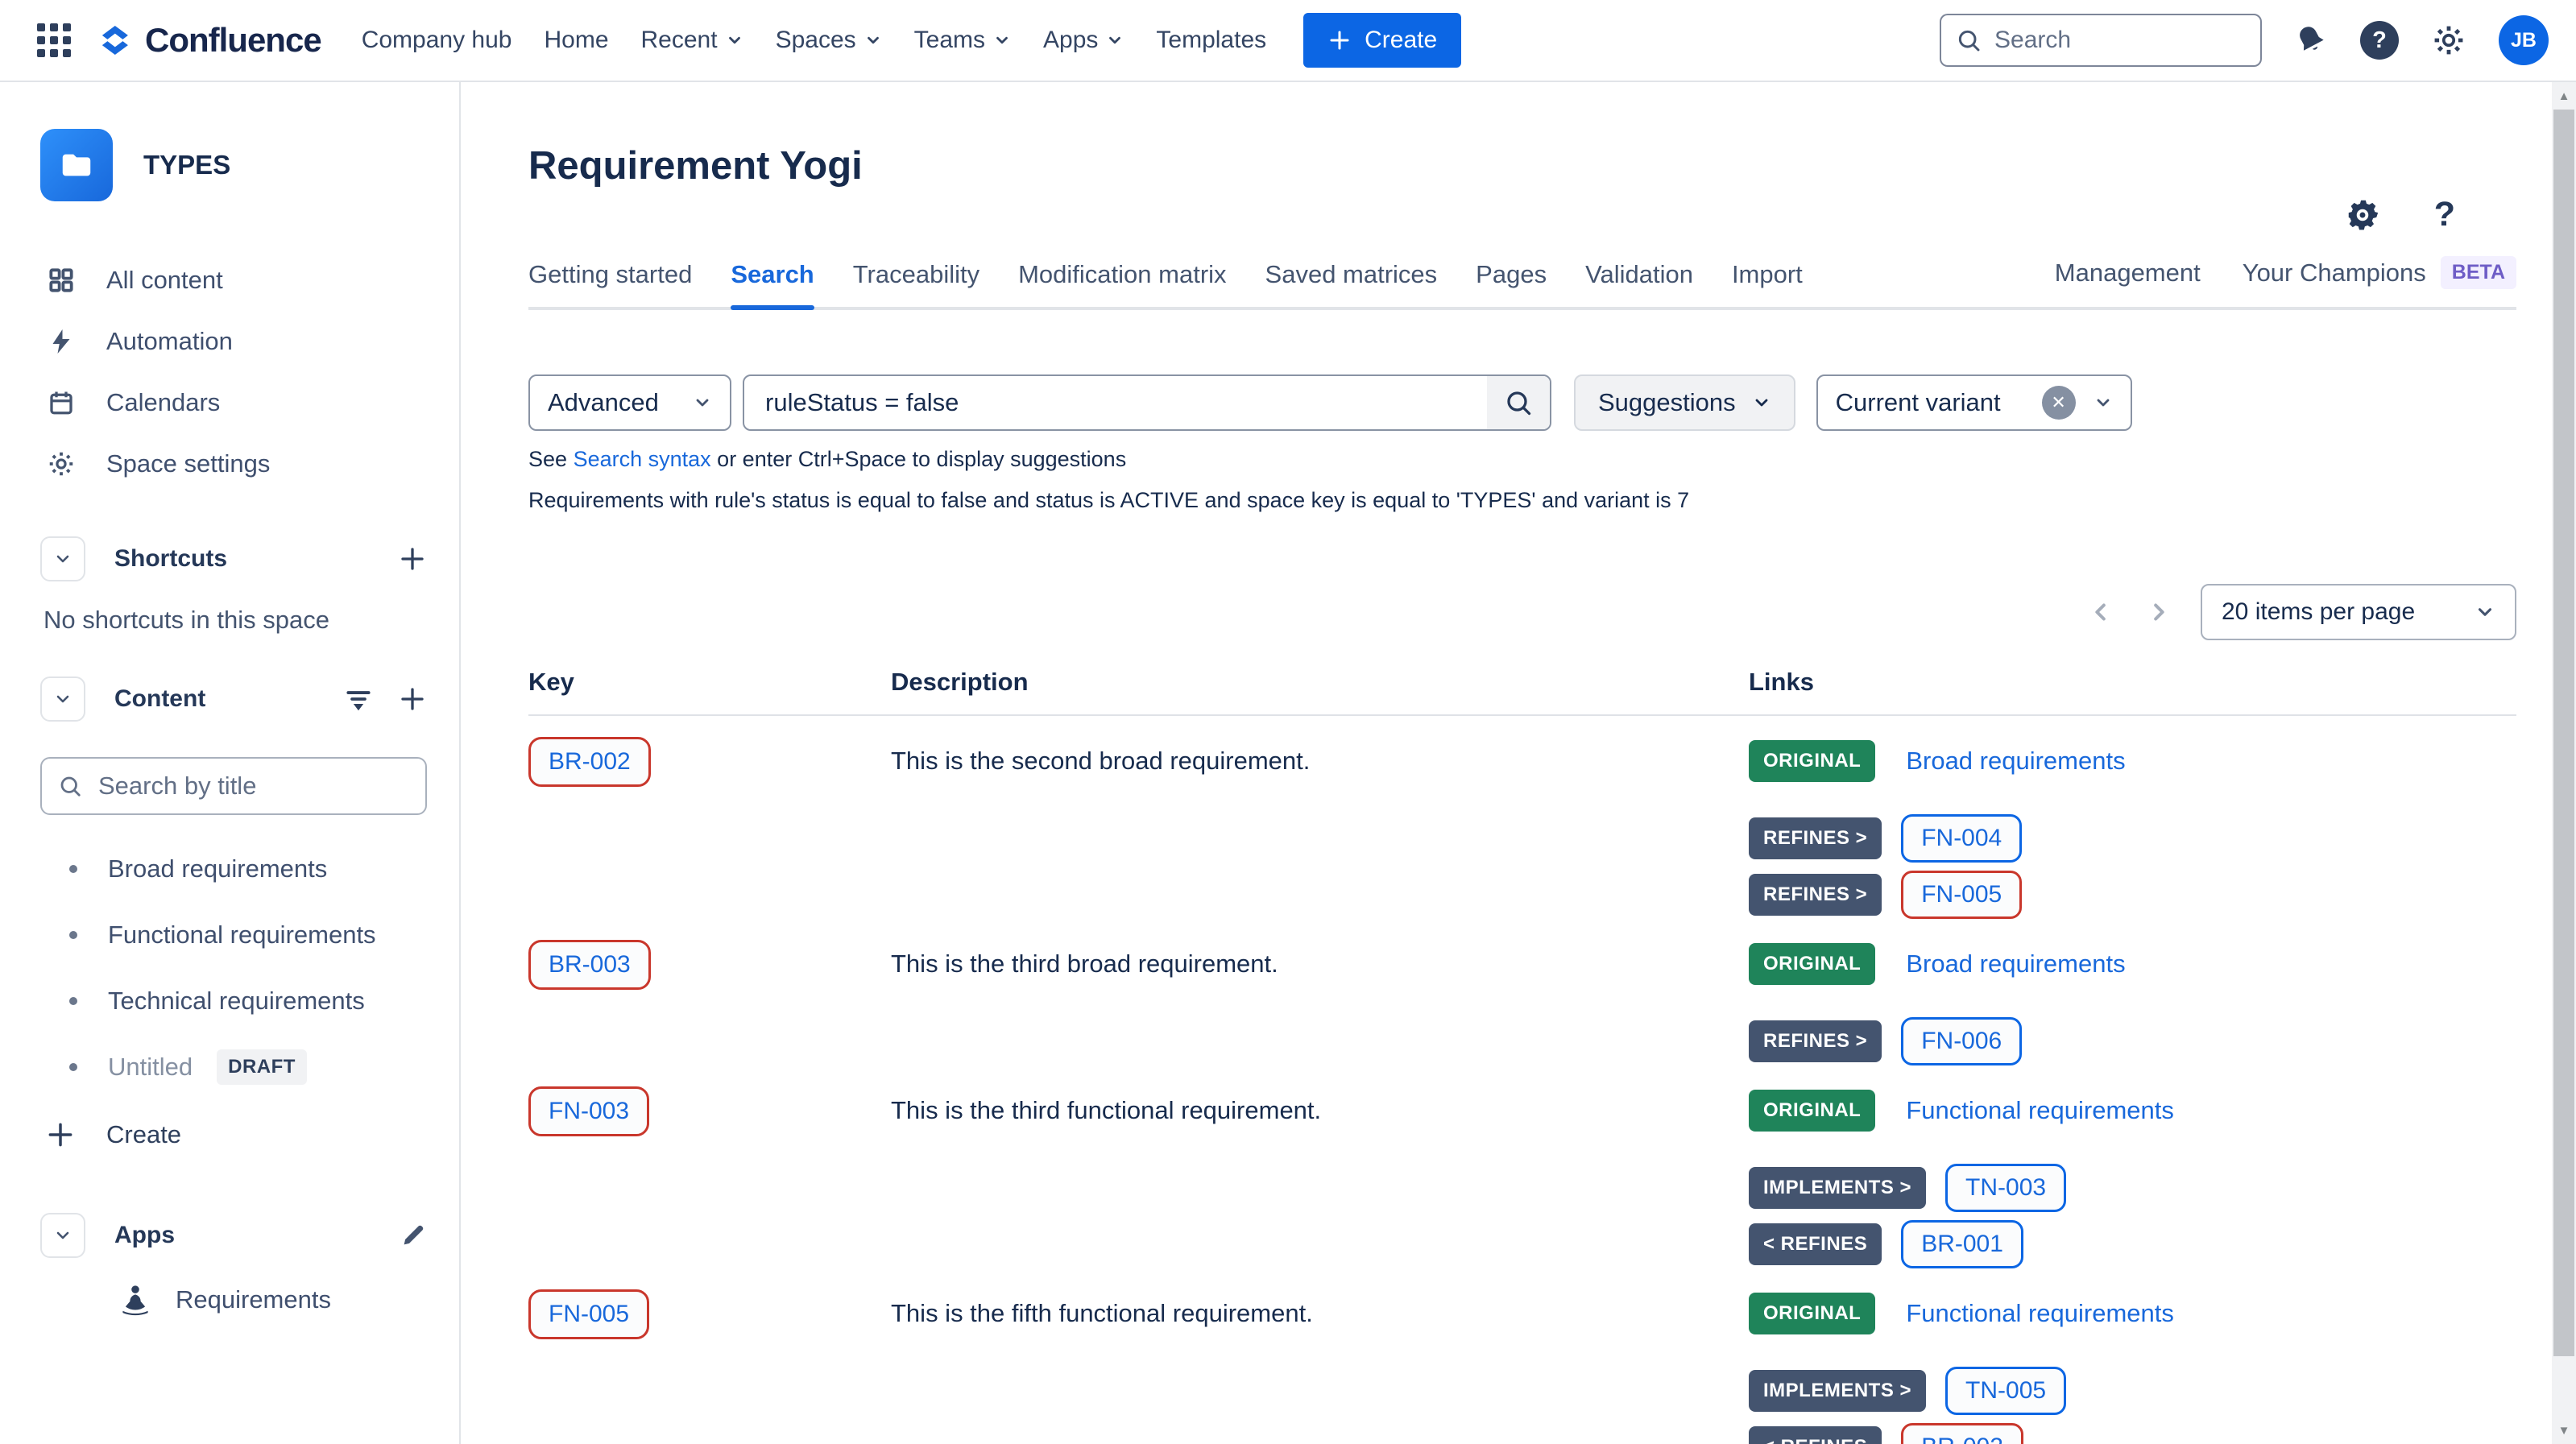 This screenshot has height=1444, width=2576. Describe the element at coordinates (358, 699) in the screenshot. I see `filter-icon` at that location.